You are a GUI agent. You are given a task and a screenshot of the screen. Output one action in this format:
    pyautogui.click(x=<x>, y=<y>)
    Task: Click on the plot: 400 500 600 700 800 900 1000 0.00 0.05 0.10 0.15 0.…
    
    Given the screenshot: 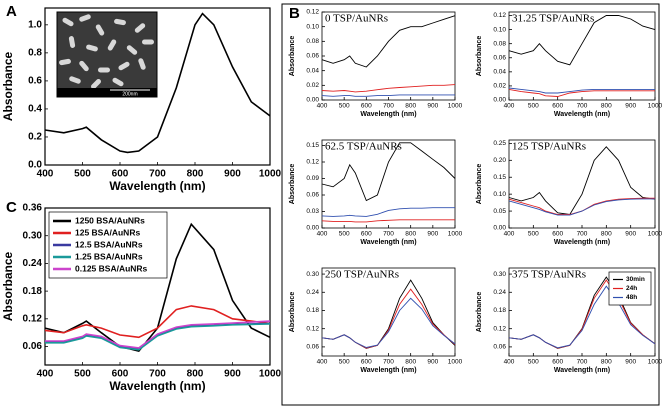 What is the action you would take?
    pyautogui.click(x=569, y=192)
    